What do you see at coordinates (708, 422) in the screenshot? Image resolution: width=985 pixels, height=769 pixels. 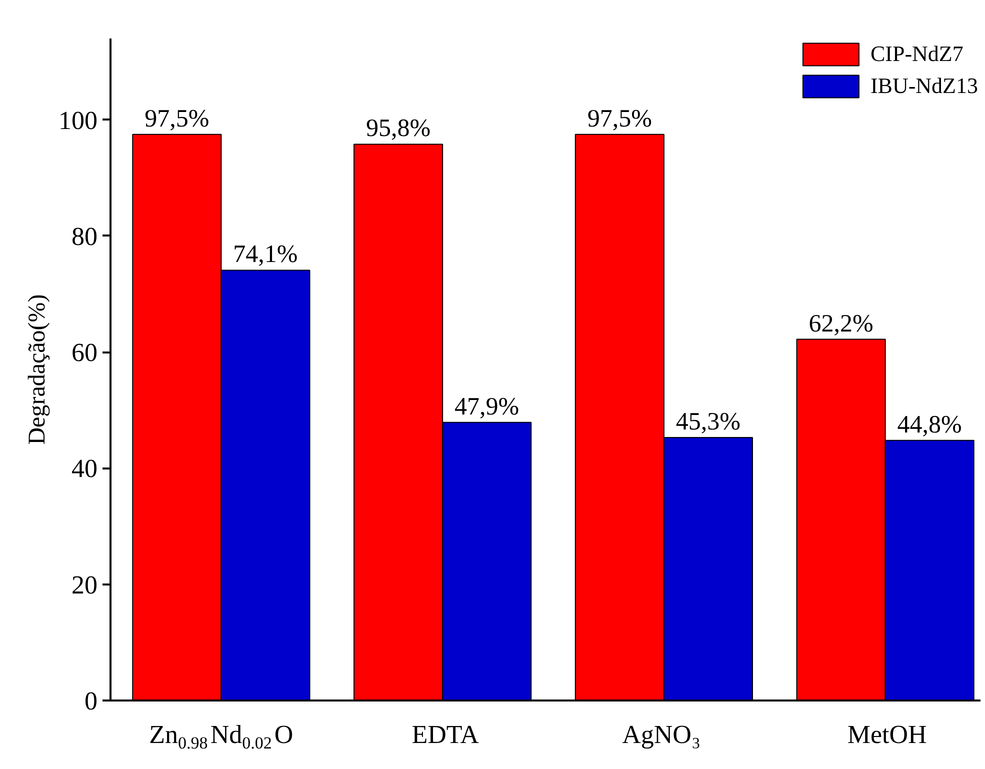 I see `data-label: 45,3%` at bounding box center [708, 422].